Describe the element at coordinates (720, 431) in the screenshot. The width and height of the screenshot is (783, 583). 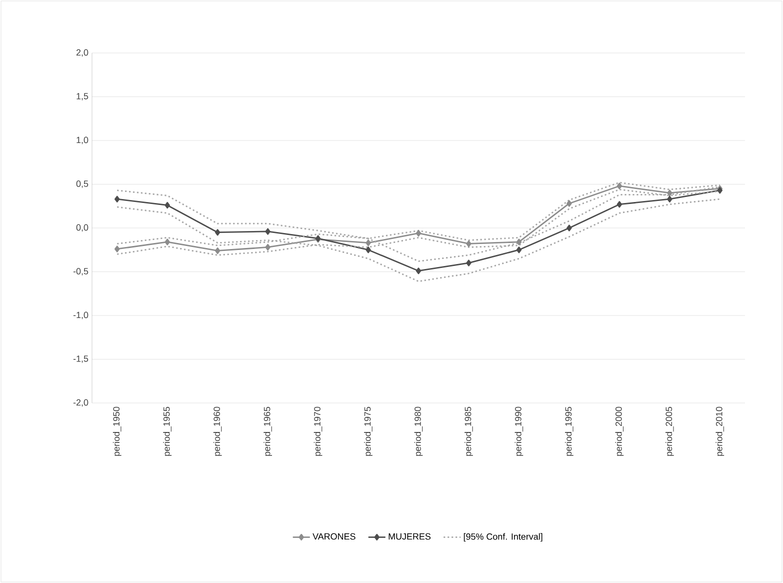
I see `x-tick-label: period_2010` at that location.